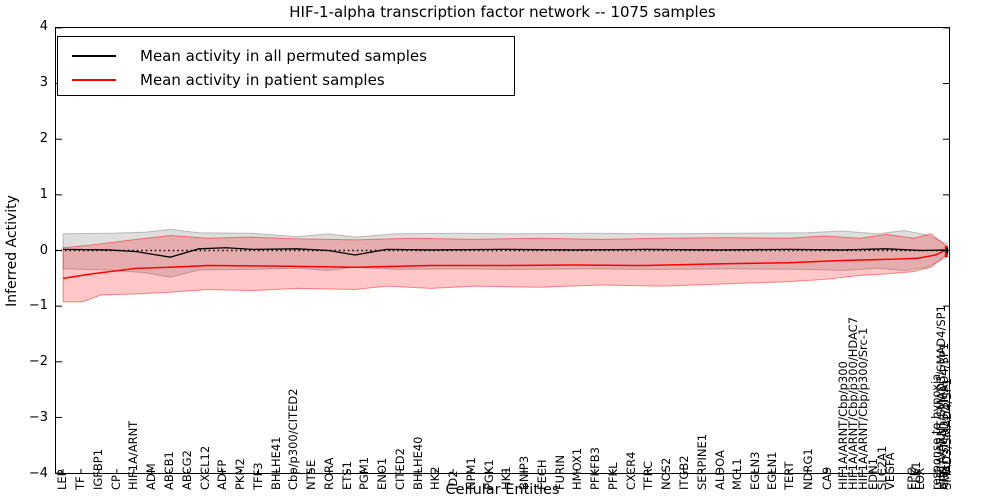 This screenshot has height=500, width=1000. What do you see at coordinates (38, 474) in the screenshot?
I see `y-tick-label: −4` at bounding box center [38, 474].